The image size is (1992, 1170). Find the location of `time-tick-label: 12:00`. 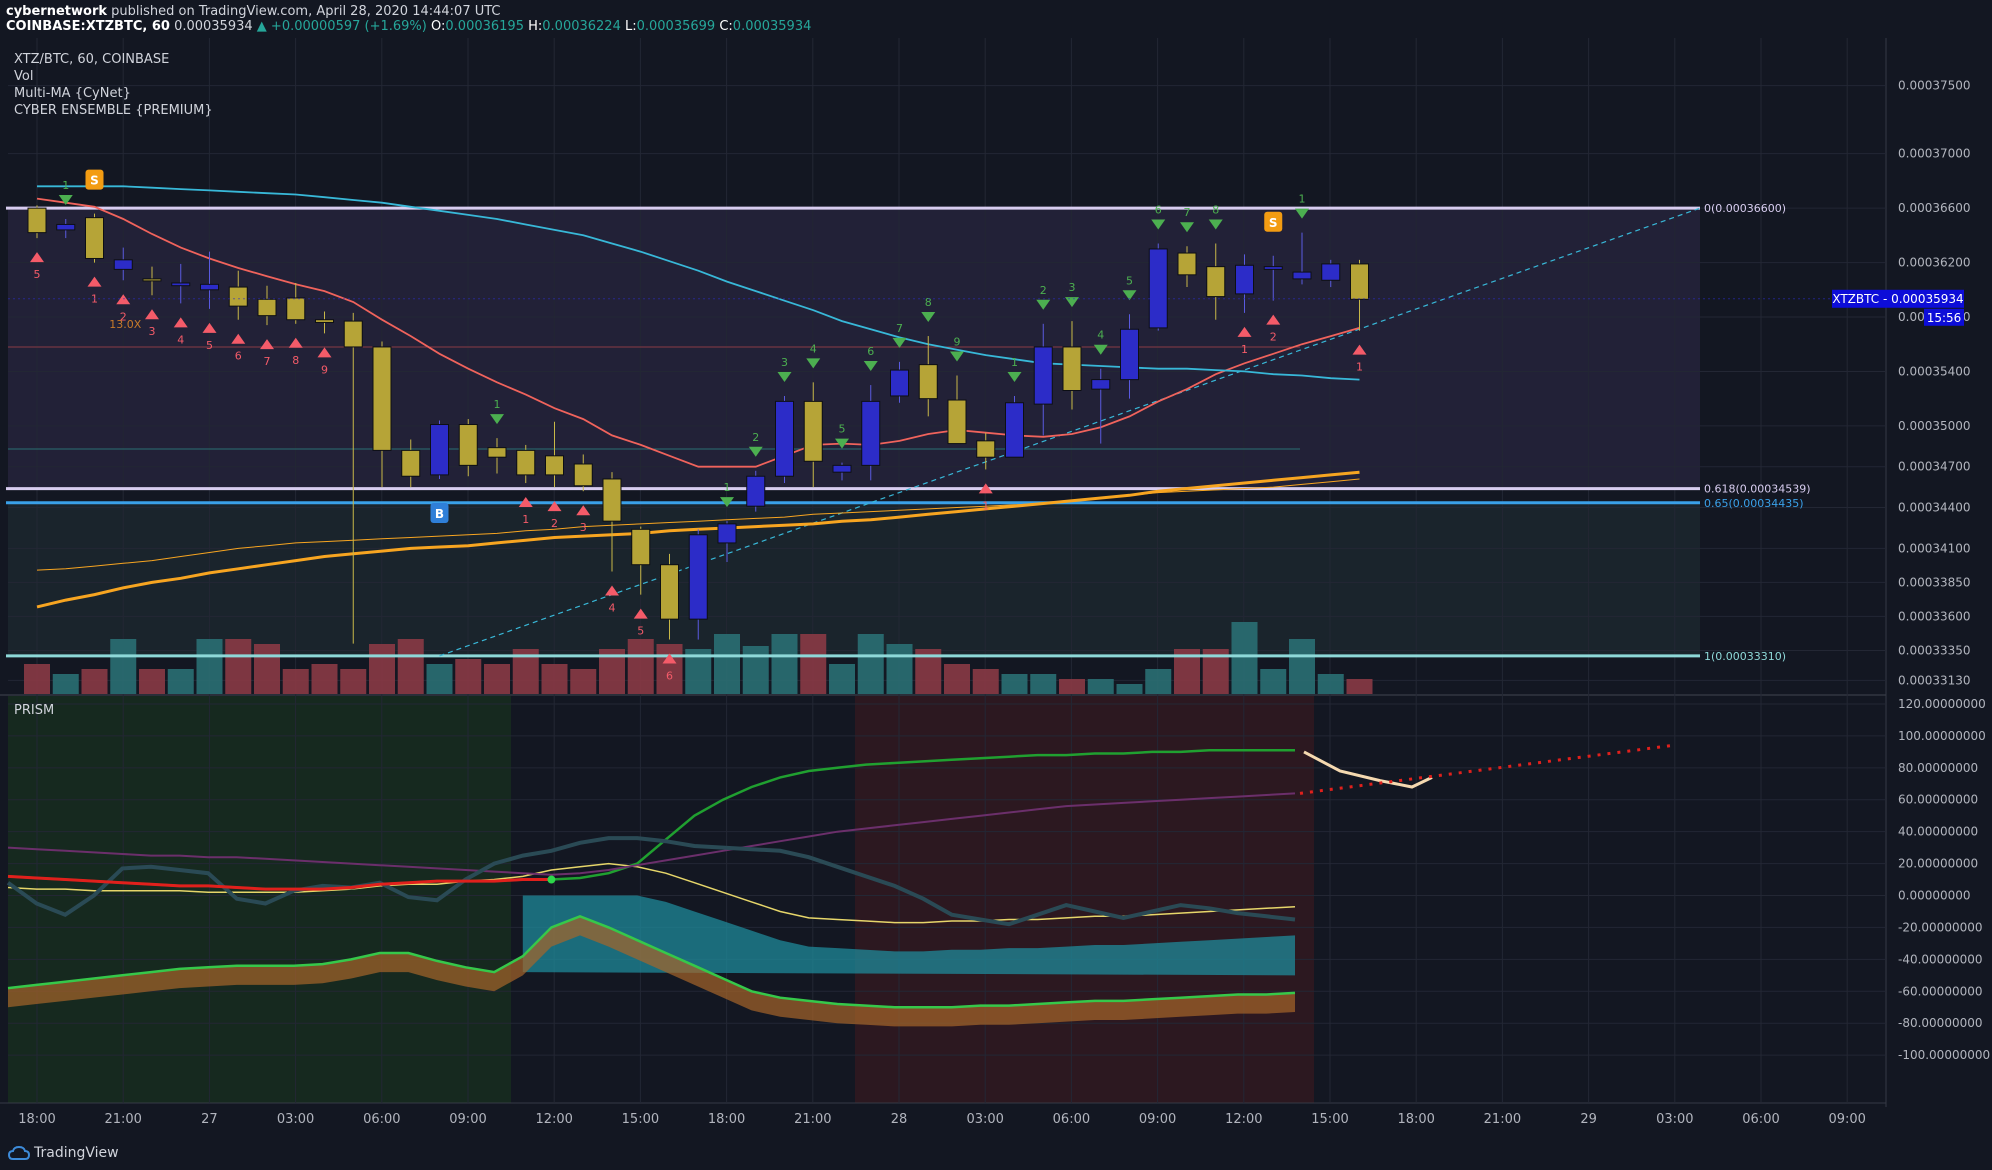

time-tick-label: 12:00 is located at coordinates (553, 1119).